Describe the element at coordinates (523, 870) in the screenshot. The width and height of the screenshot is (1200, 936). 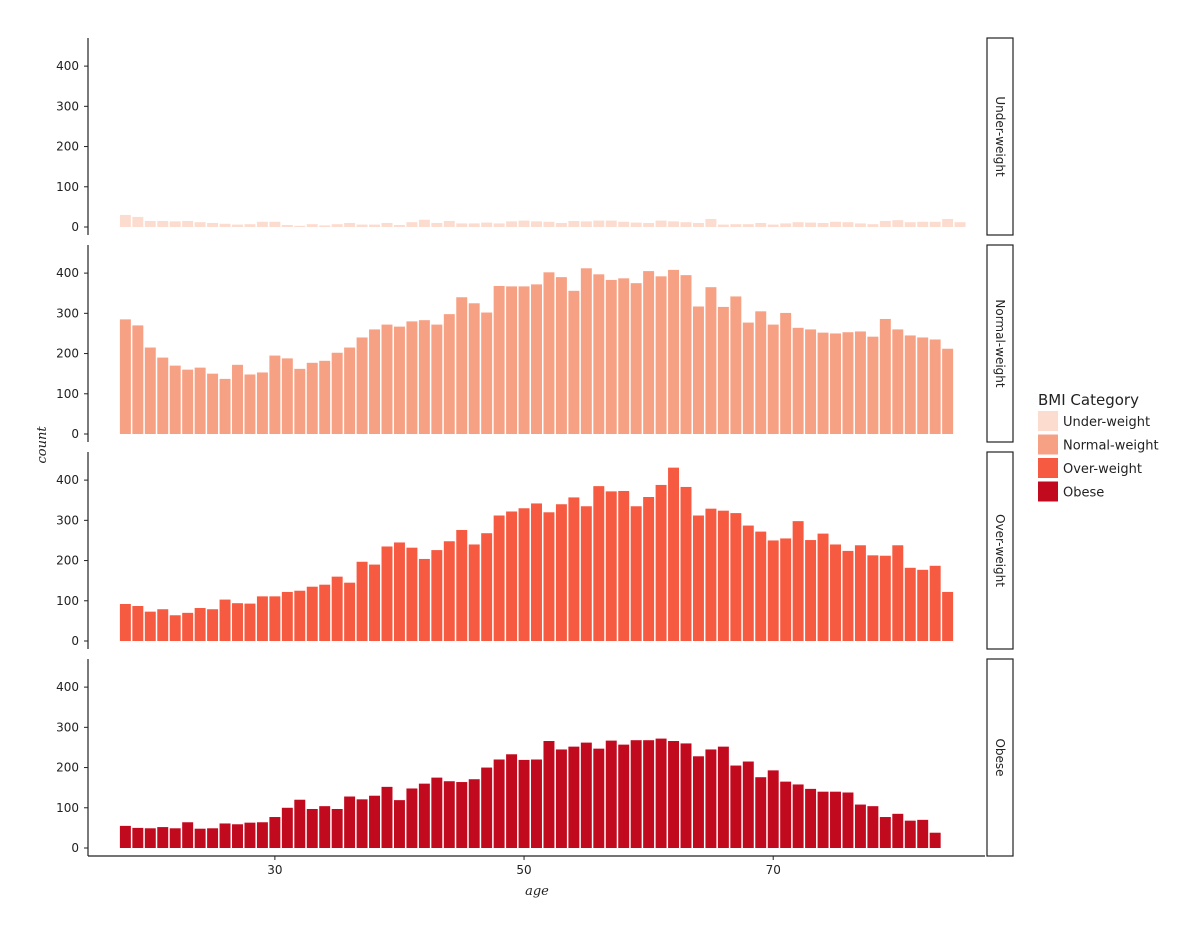
I see `x-tick-label: 50` at that location.